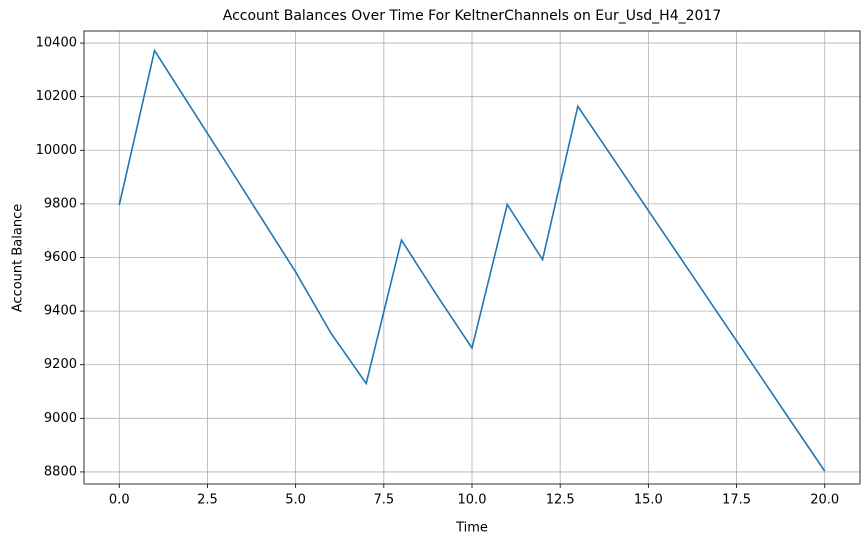 This screenshot has height=545, width=868. Describe the element at coordinates (60, 311) in the screenshot. I see `y-tick-label: 9400` at that location.